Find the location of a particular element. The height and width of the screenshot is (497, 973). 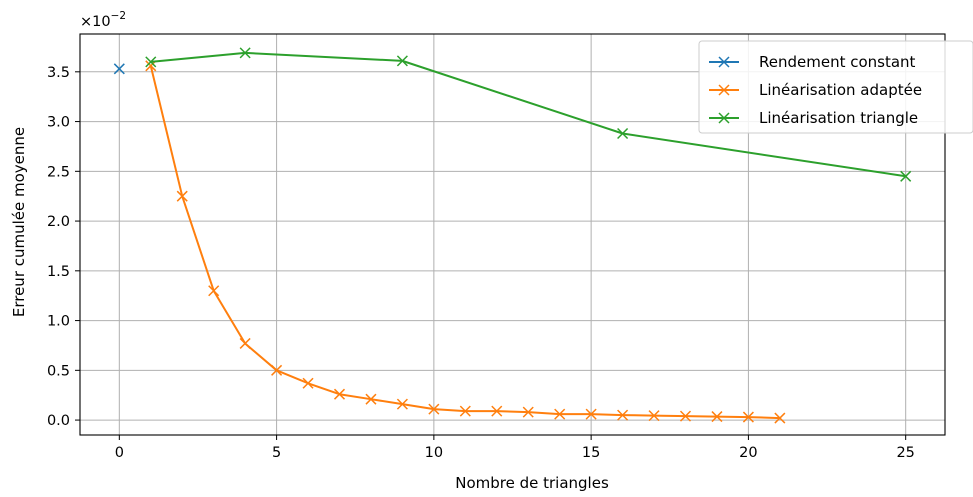

legend-item: Rendement constant is located at coordinates (812, 62).